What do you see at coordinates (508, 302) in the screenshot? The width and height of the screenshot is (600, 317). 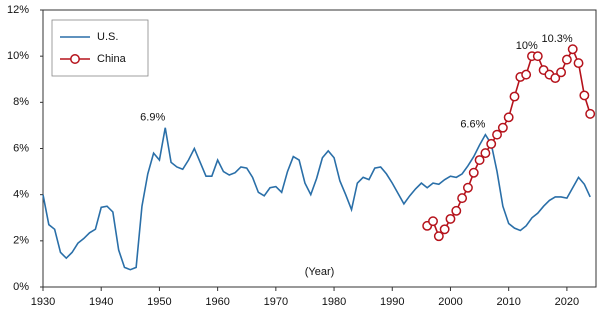 I see `x-tick-label: 2010` at bounding box center [508, 302].